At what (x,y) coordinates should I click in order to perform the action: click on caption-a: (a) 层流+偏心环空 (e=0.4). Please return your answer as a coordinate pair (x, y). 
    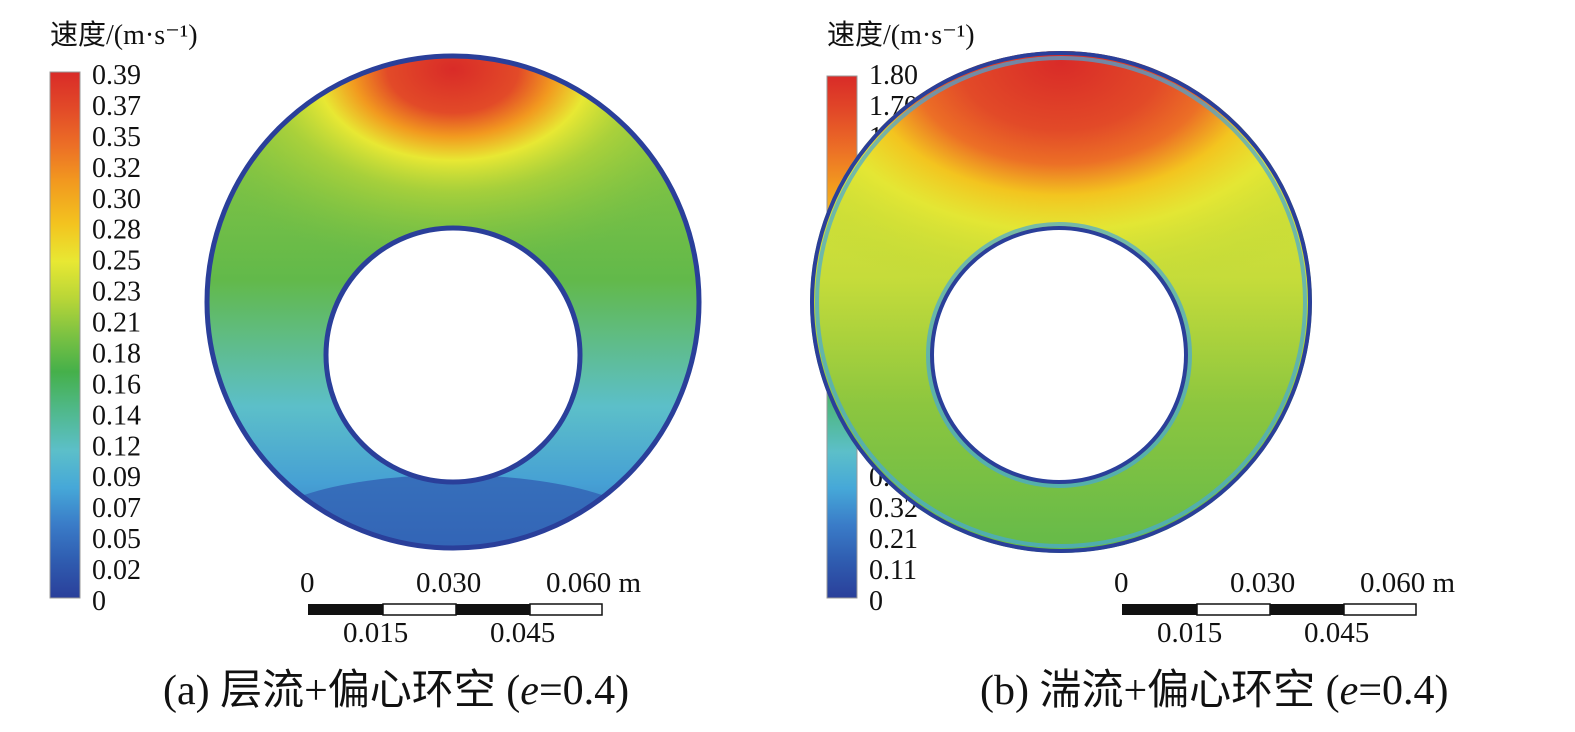
    Looking at the image, I should click on (396, 690).